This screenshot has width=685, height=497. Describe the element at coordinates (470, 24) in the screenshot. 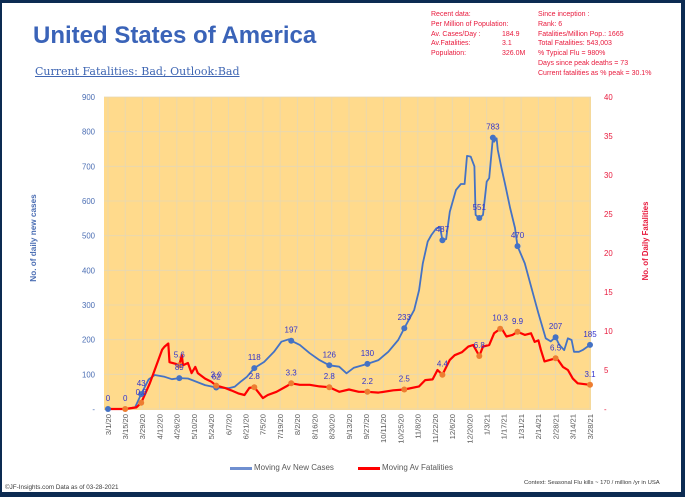

I see `per-million-heading: Per Million of Population:` at that location.